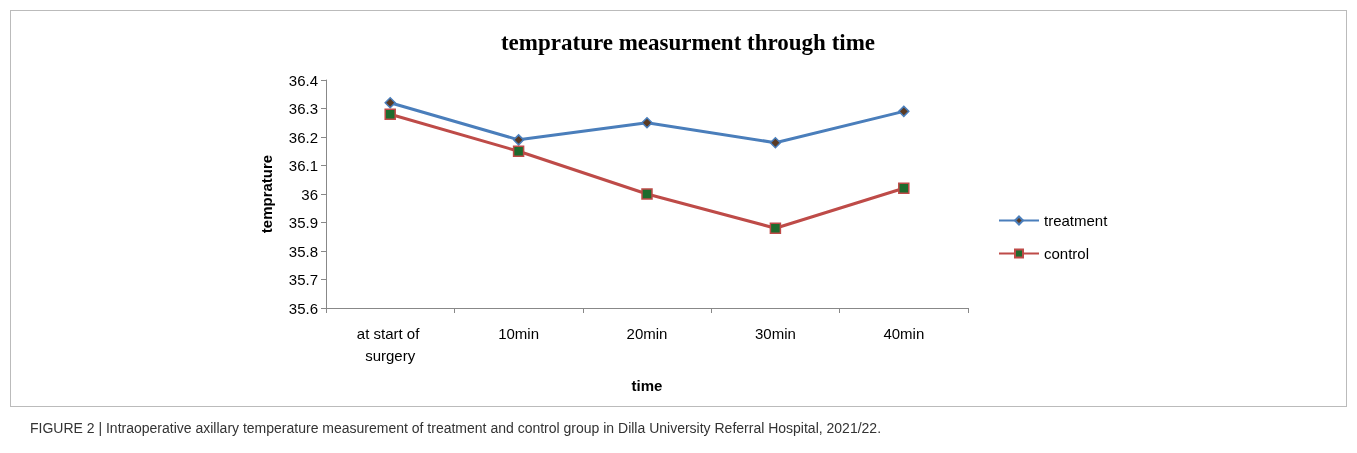 This screenshot has width=1357, height=453. Describe the element at coordinates (266, 194) in the screenshot. I see `y-axis-title: temprature` at that location.